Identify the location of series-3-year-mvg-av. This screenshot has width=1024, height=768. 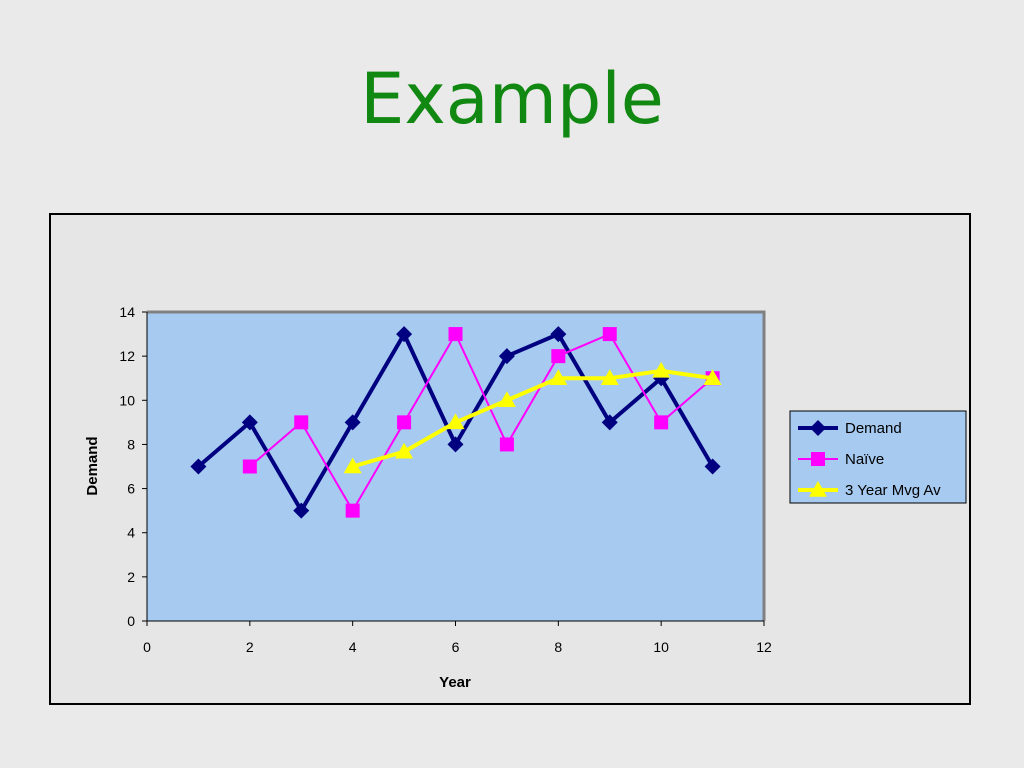
(532, 417).